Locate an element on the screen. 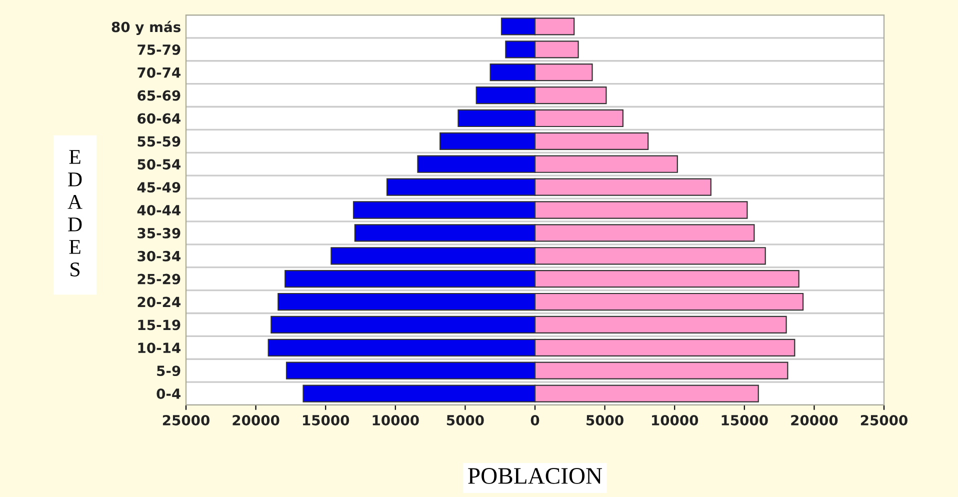  y-tick-label: 35-39 is located at coordinates (159, 233).